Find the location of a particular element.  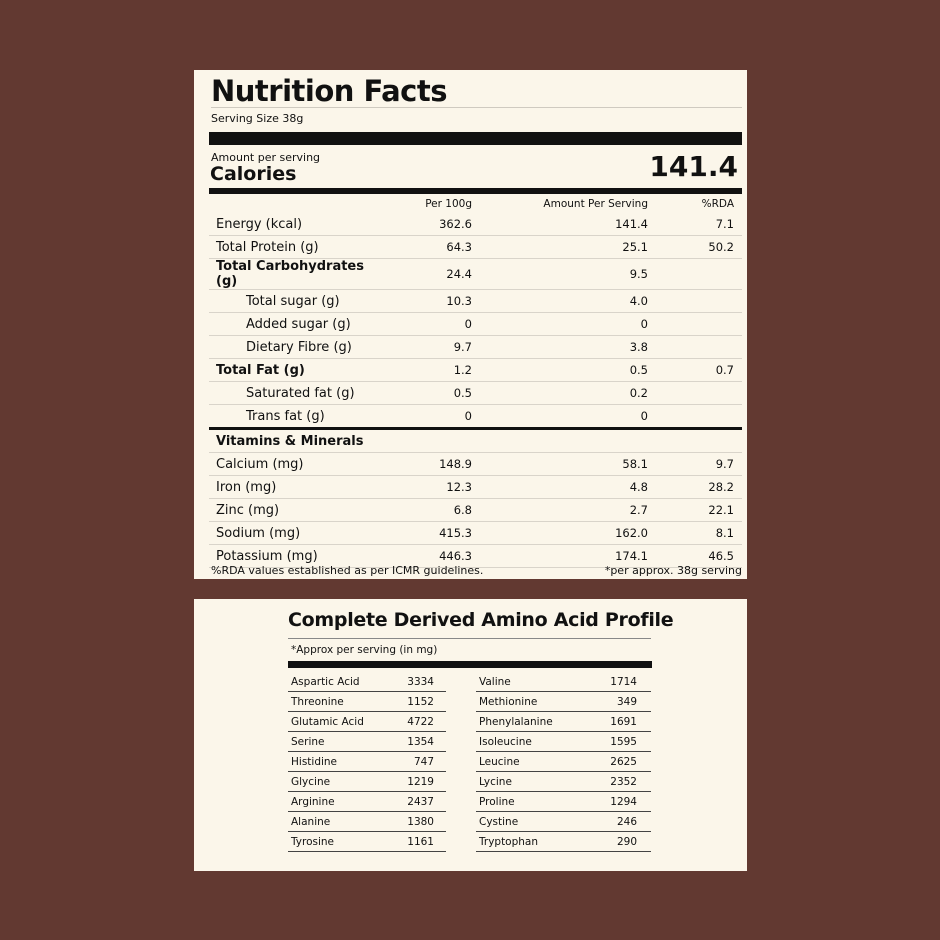

value-per-100g: 24.4 is located at coordinates (423, 274).